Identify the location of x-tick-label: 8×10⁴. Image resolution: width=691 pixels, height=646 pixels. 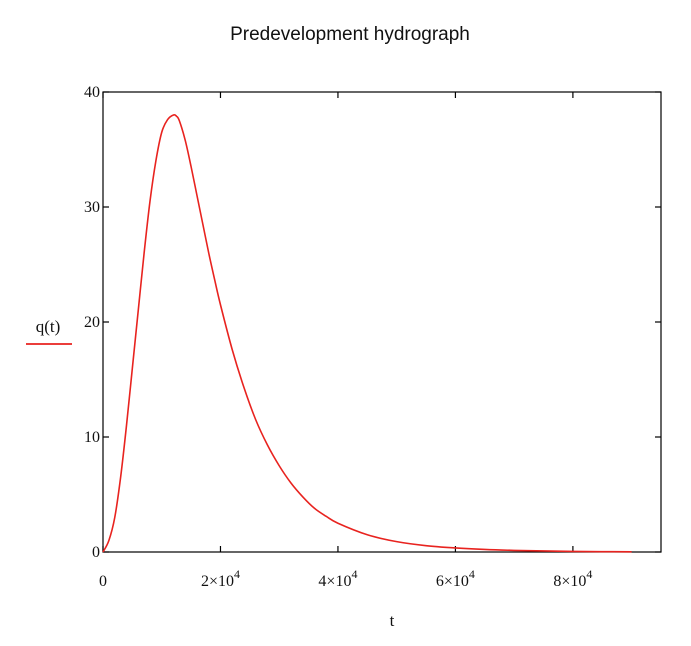
(572, 578).